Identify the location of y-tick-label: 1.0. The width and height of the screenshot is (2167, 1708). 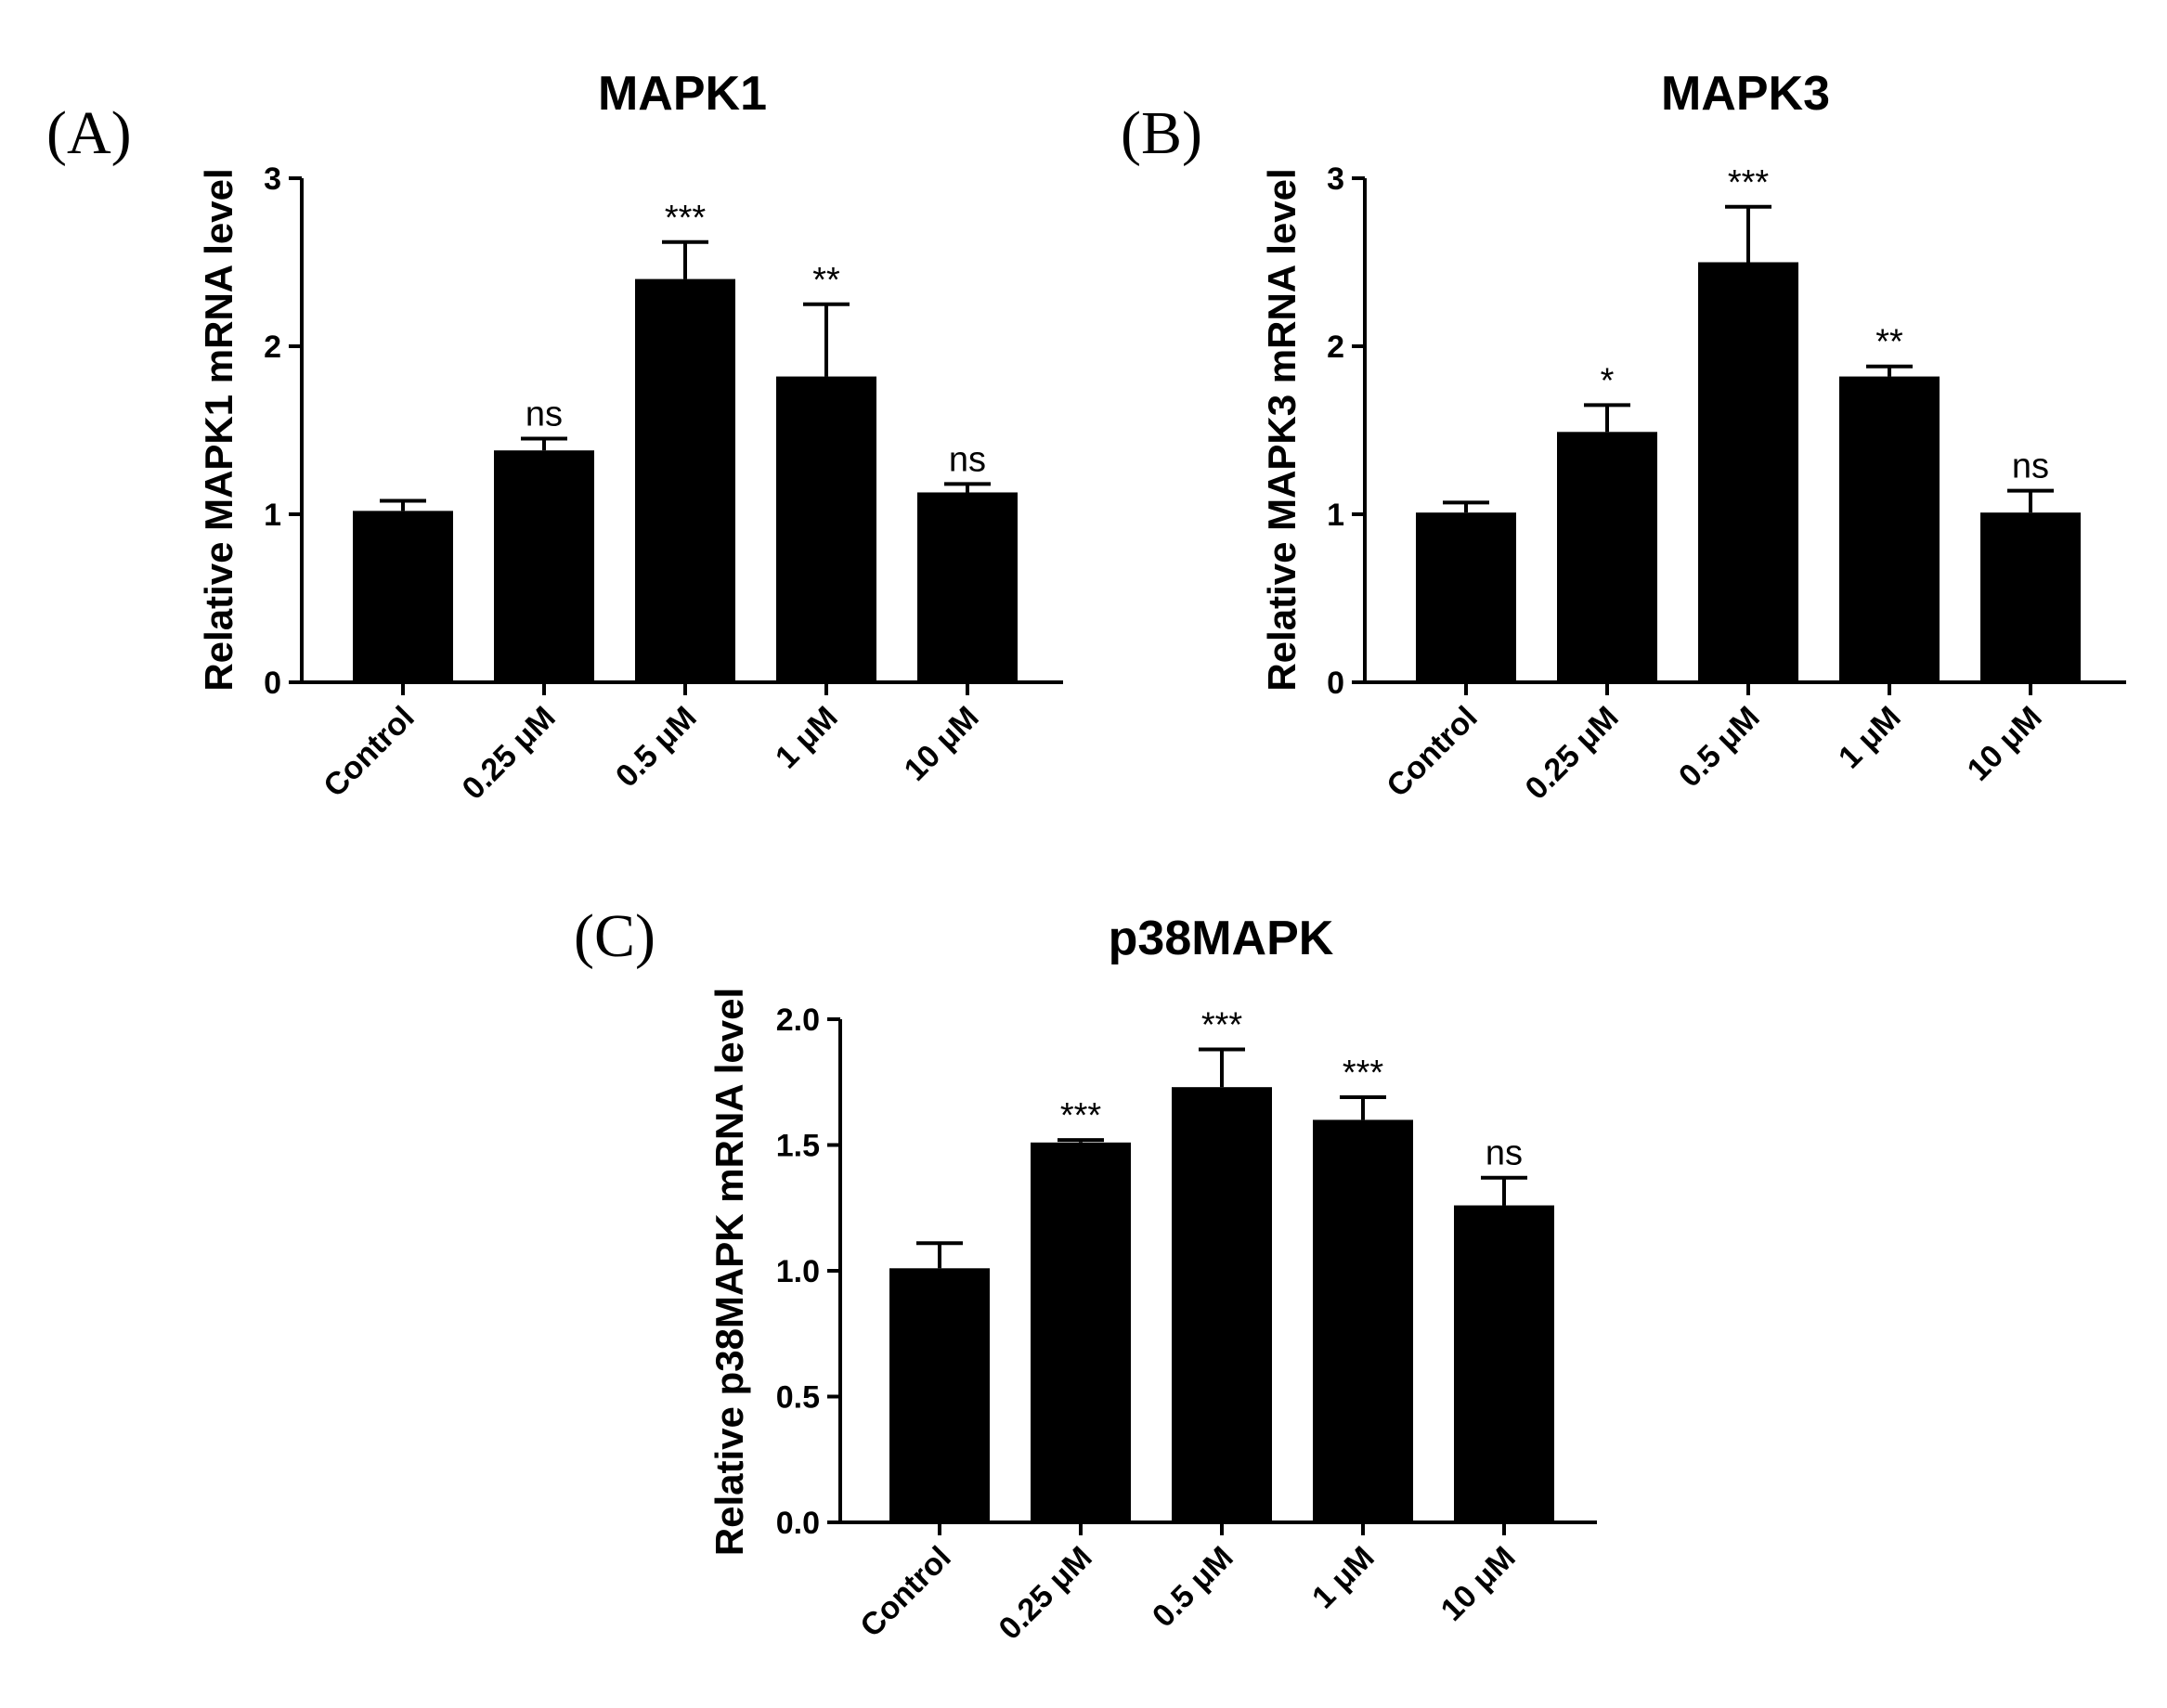
(798, 1271).